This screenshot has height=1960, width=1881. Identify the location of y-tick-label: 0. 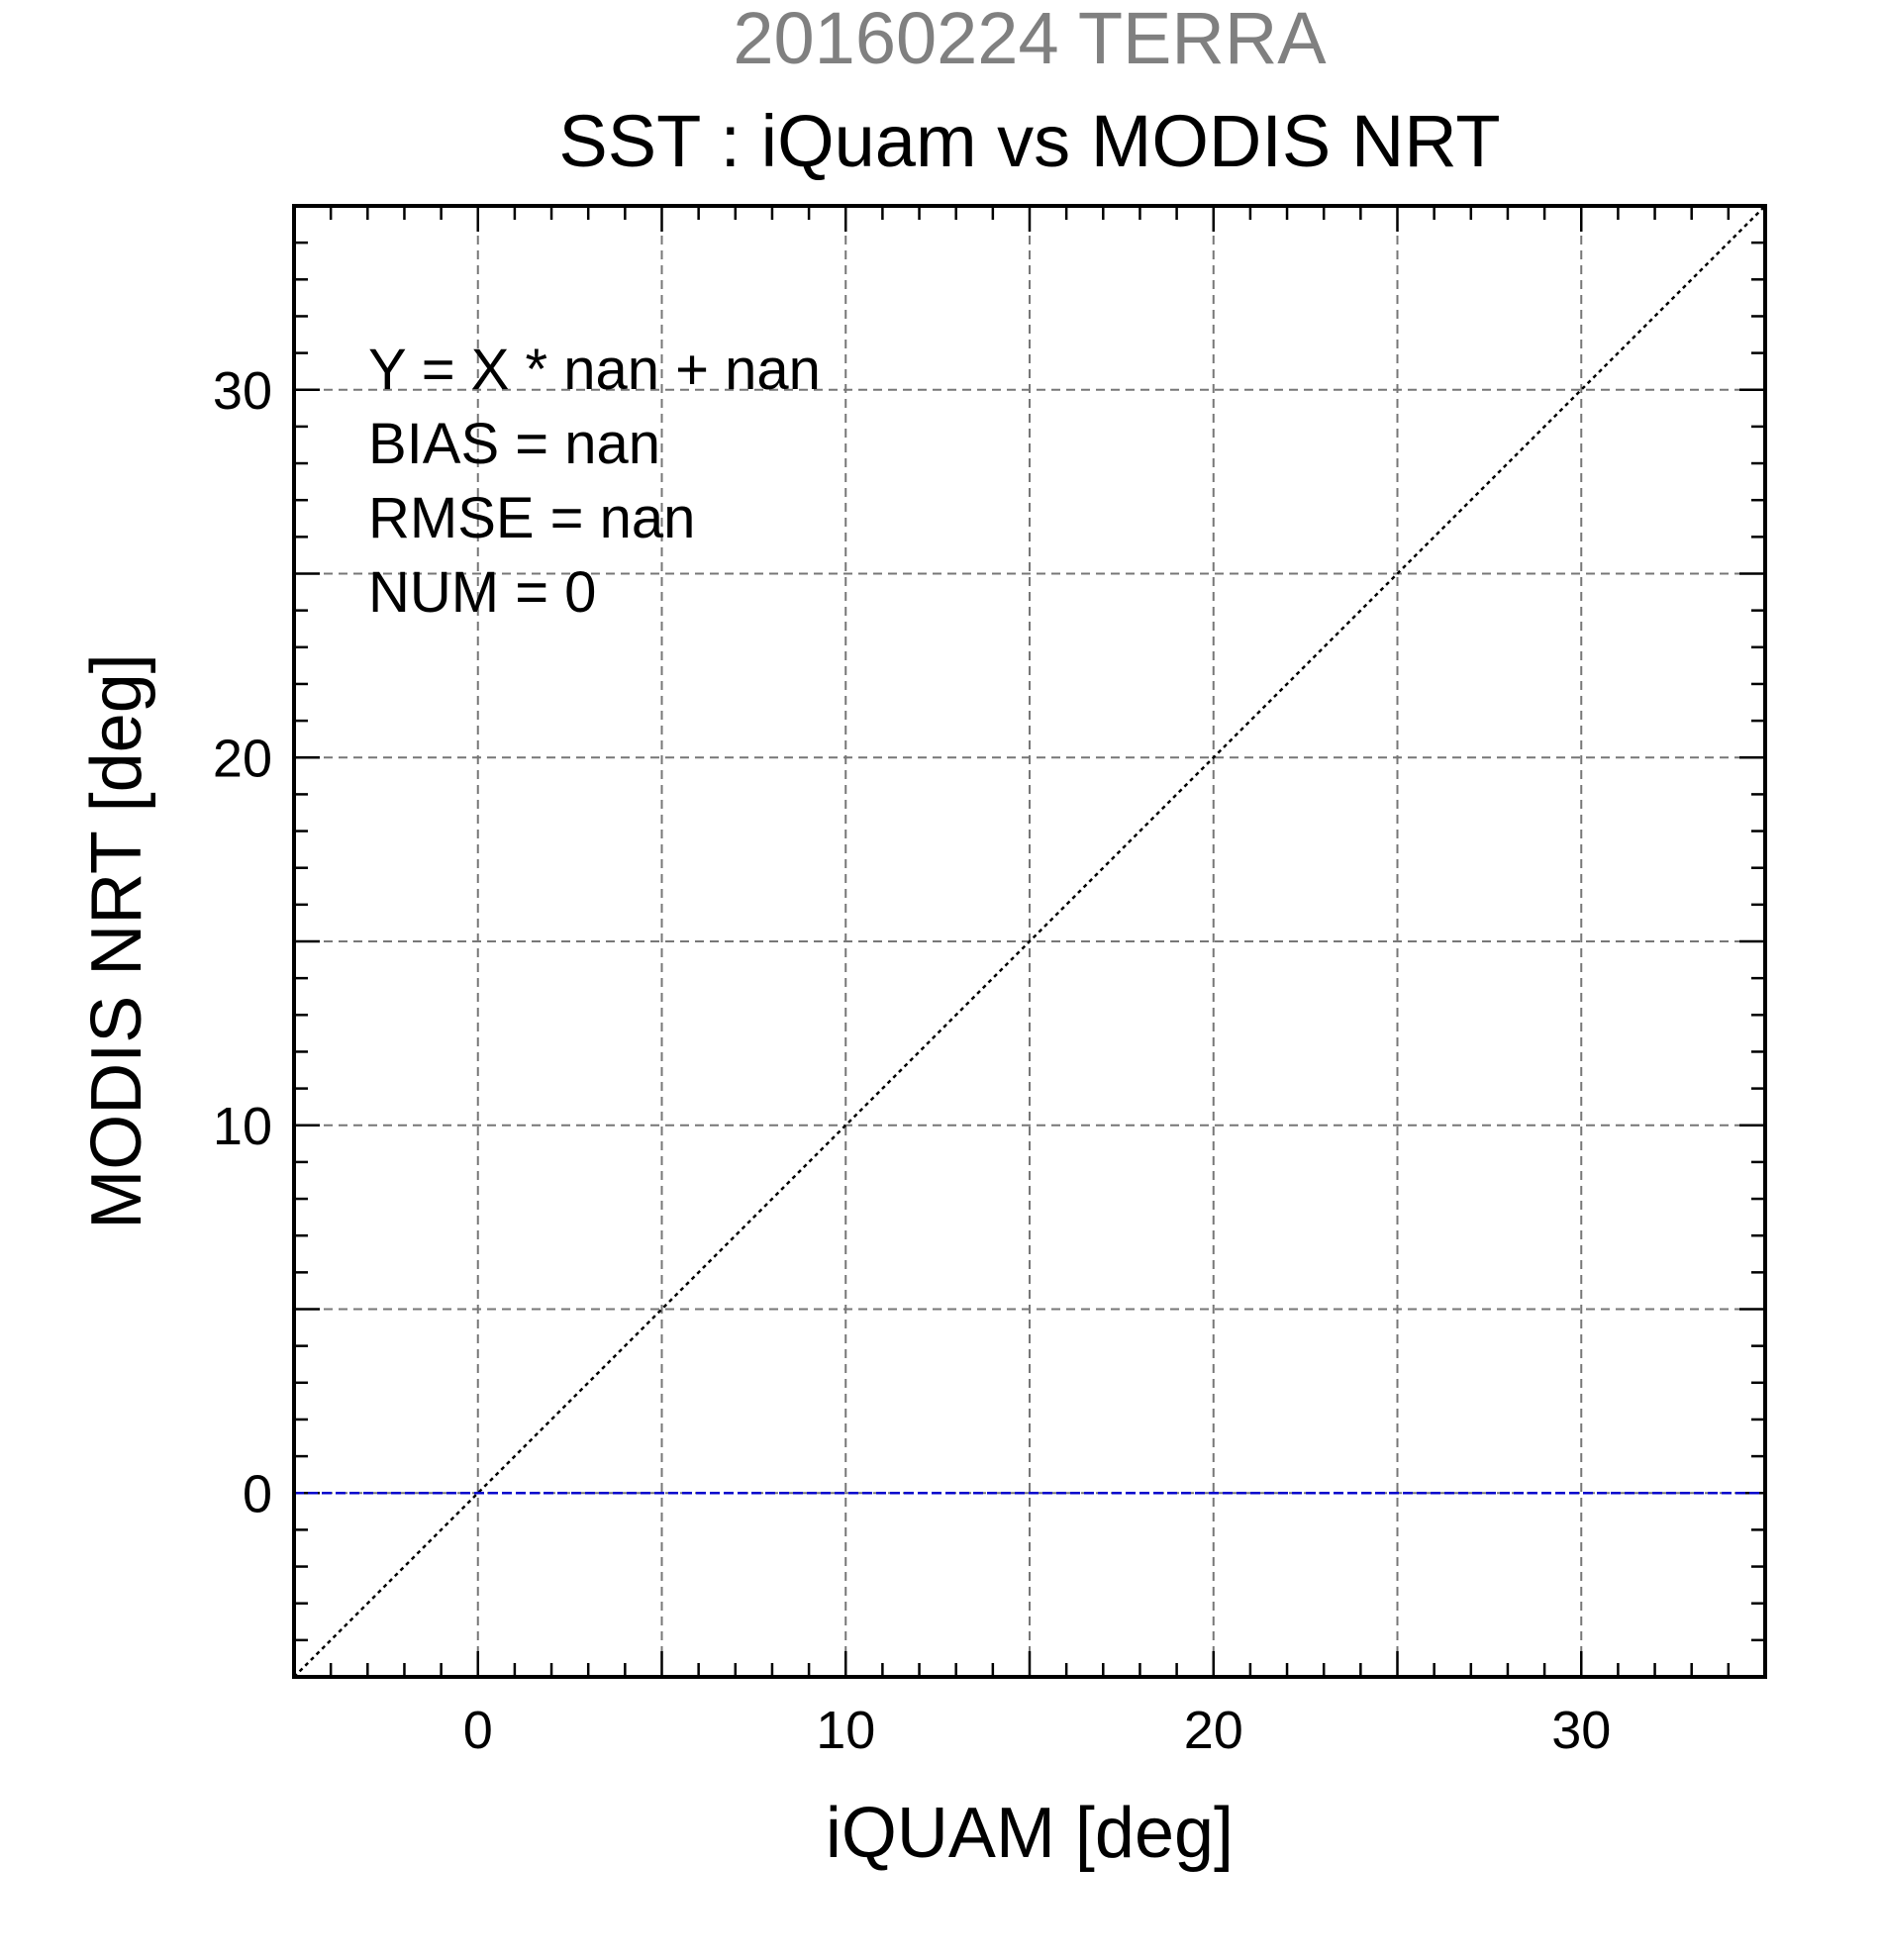
(257, 1493).